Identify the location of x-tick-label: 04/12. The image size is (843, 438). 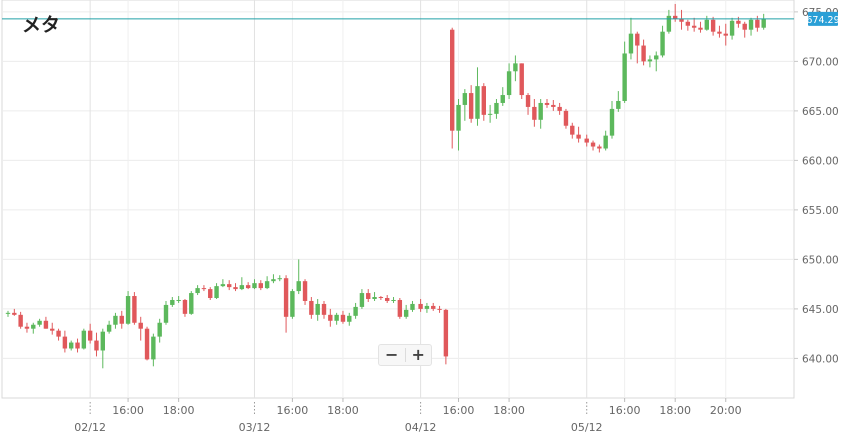
(421, 427).